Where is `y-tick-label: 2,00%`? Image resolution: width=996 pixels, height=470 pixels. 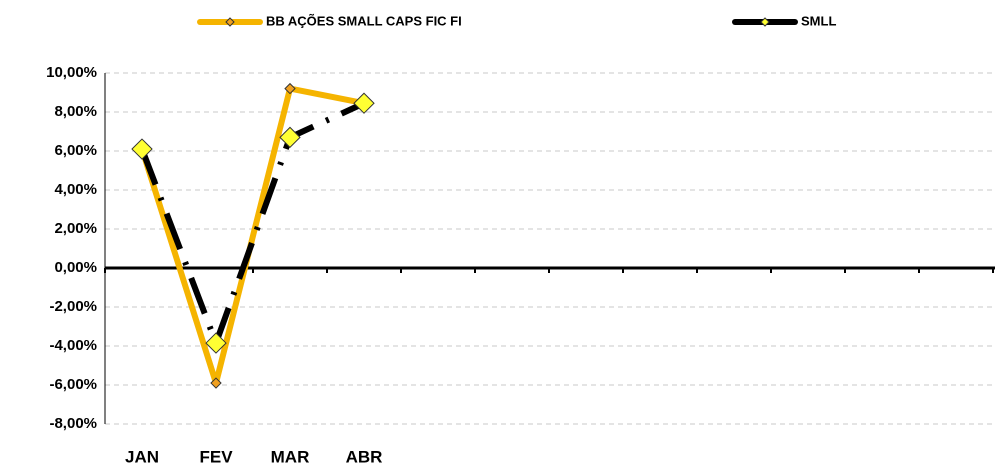
y-tick-label: 2,00% is located at coordinates (75, 228).